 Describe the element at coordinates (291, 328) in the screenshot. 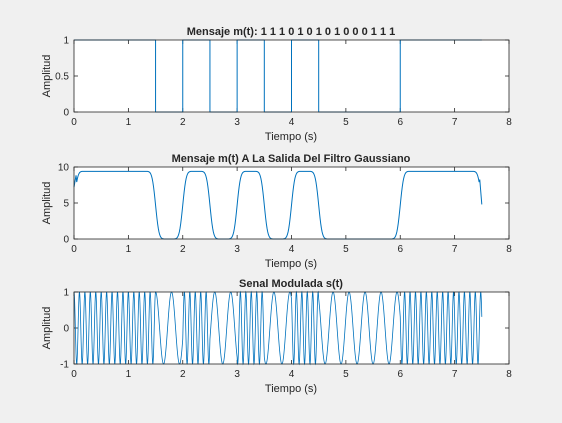

I see `subplot-3-axes-box` at that location.